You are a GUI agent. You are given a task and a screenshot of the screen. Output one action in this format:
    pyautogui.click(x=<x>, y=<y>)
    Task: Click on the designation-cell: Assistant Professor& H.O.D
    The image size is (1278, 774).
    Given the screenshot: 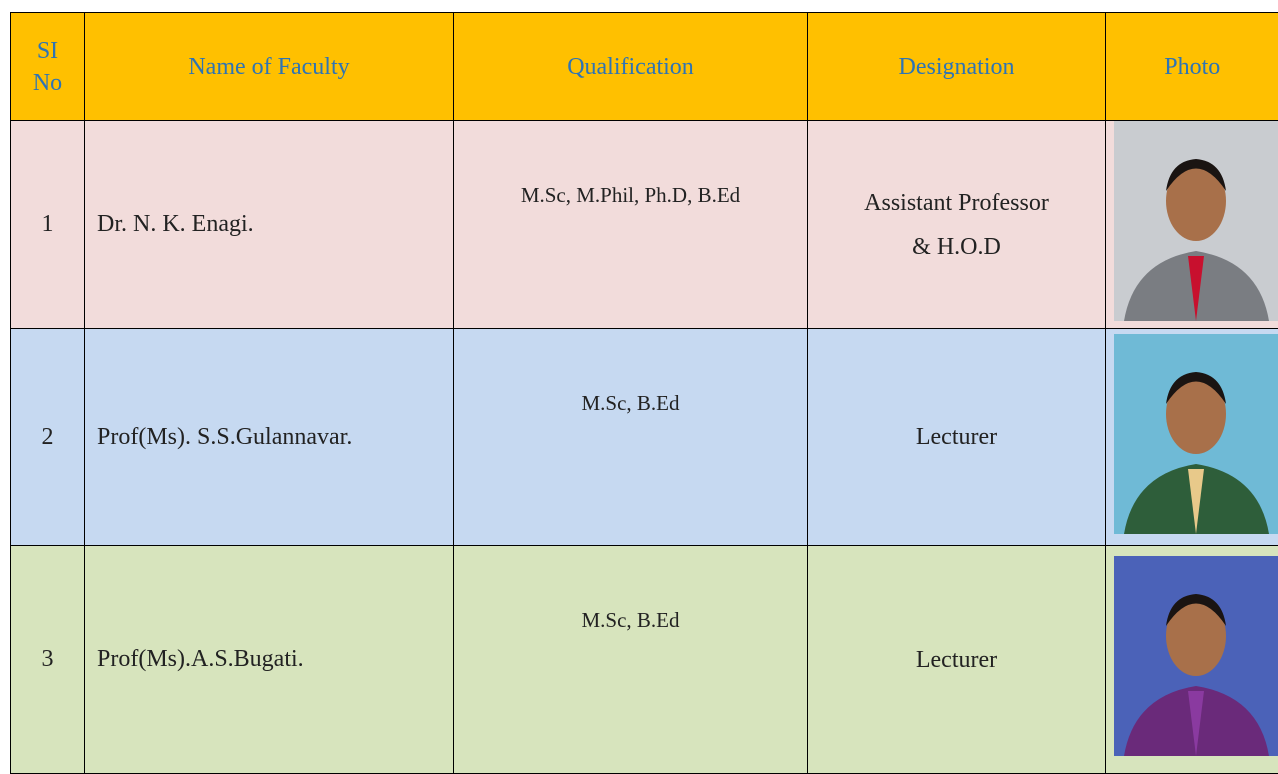 What is the action you would take?
    pyautogui.click(x=957, y=225)
    